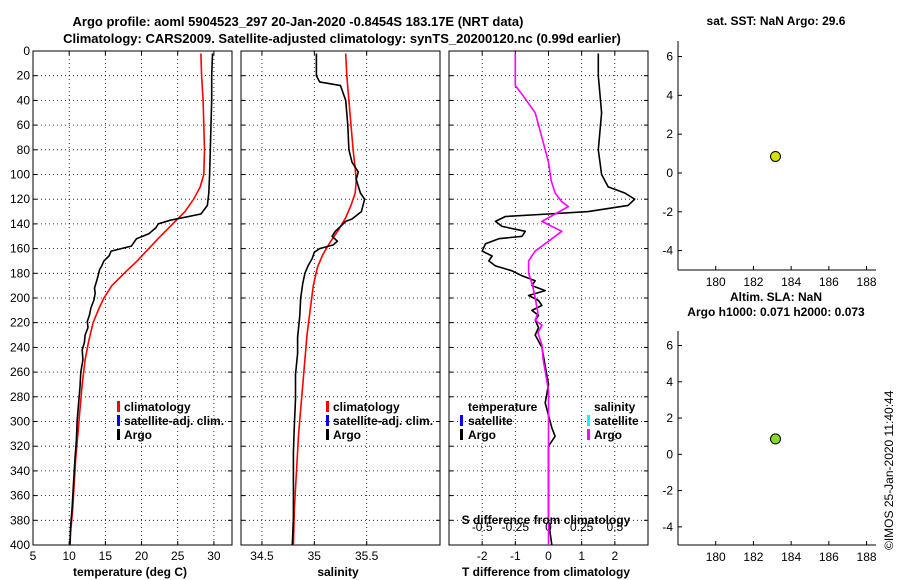  What do you see at coordinates (482, 527) in the screenshot?
I see `s-diff-tick-label: -0.5` at bounding box center [482, 527].